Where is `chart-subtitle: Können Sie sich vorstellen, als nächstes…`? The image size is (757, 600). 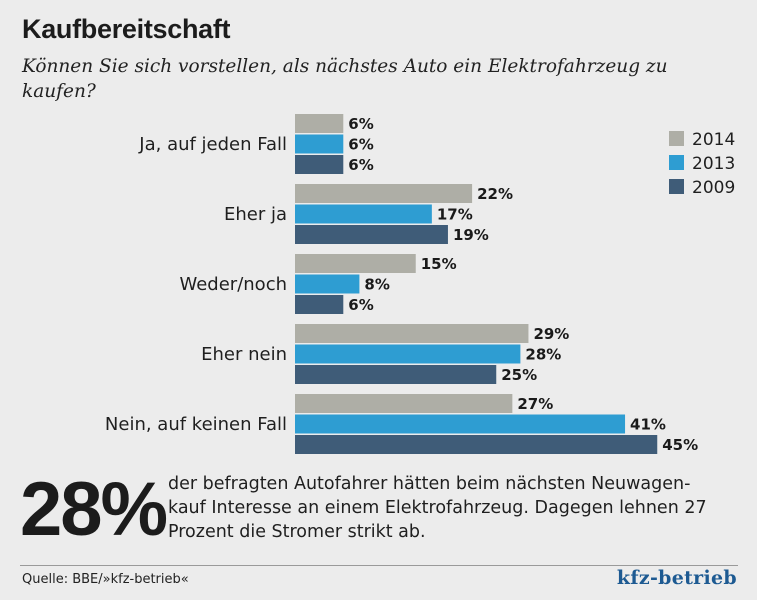 chart-subtitle: Können Sie sich vorstellen, als nächstes… is located at coordinates (345, 79).